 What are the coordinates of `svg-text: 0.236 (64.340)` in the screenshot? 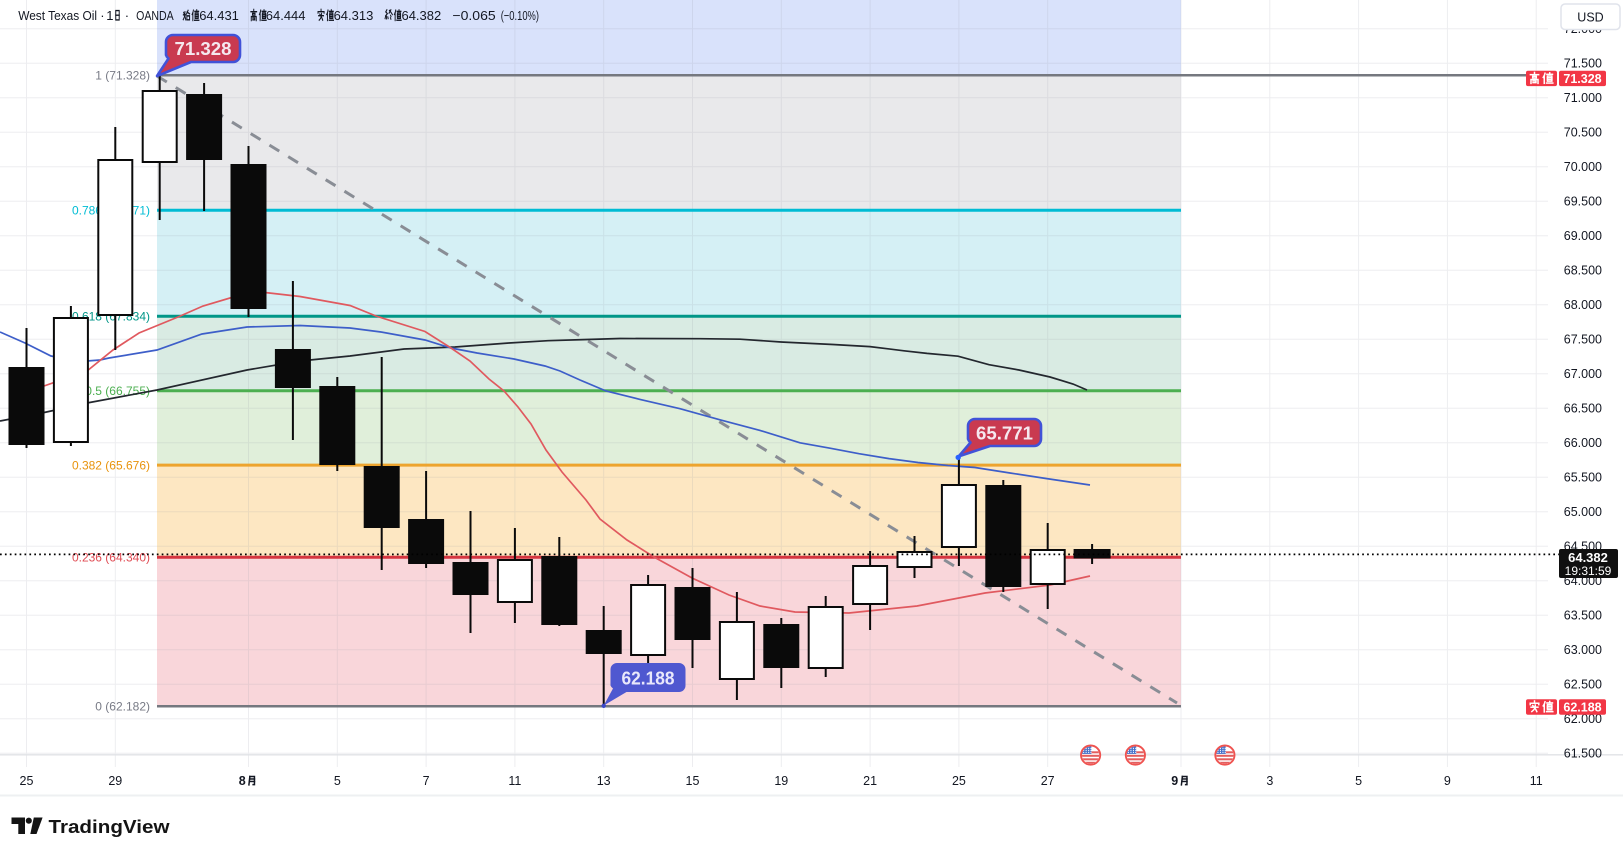 It's located at (111, 558).